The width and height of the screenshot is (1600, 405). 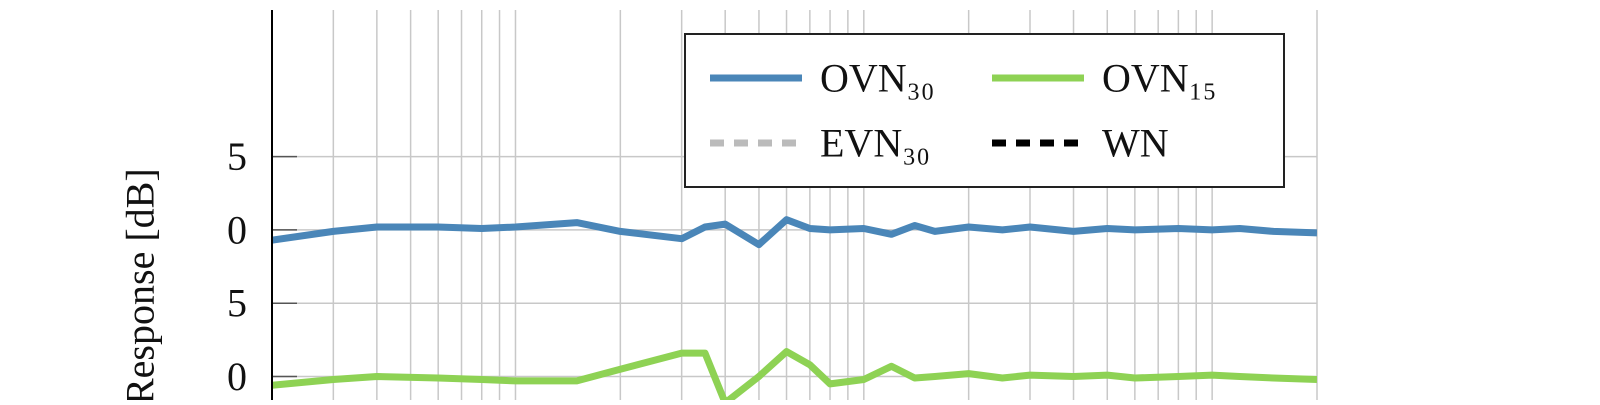 I want to click on y-axis-label: Response [dB], so click(x=140, y=284).